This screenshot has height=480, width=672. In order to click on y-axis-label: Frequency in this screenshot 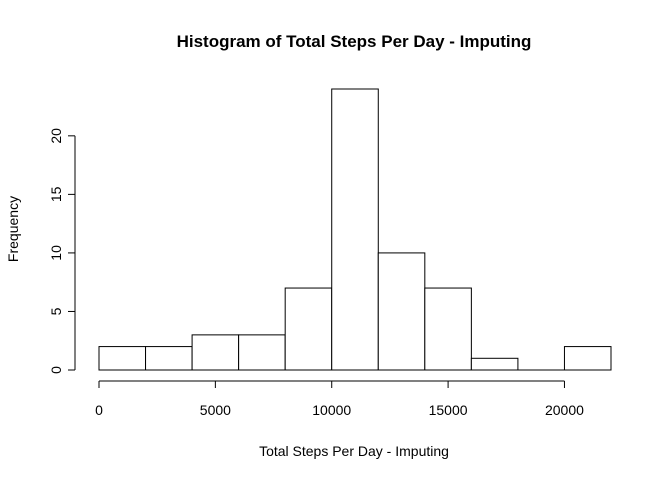, I will do `click(13, 229)`.